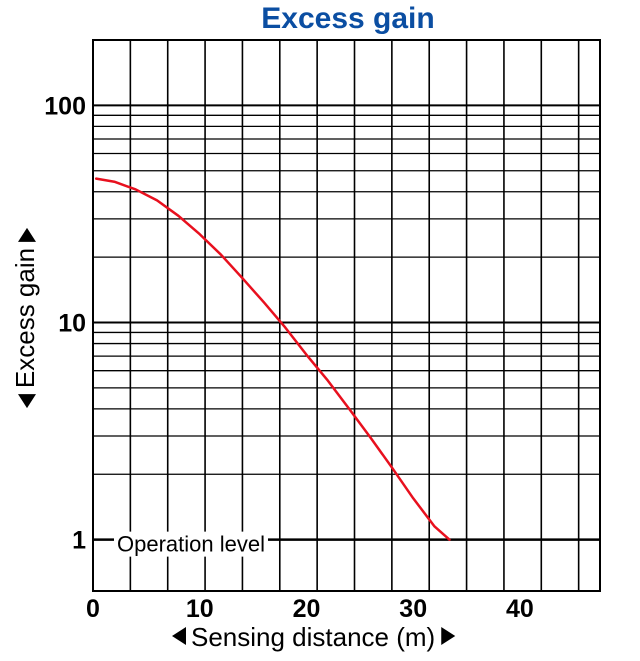 The width and height of the screenshot is (640, 661). I want to click on right-arrow-icon, so click(448, 636).